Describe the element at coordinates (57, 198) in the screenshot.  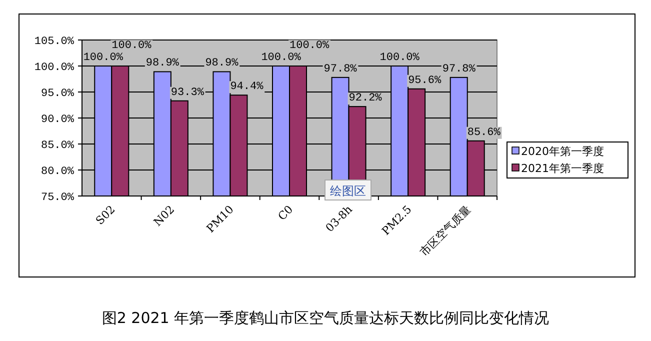
I see `y-tick-label: 75.0%` at that location.